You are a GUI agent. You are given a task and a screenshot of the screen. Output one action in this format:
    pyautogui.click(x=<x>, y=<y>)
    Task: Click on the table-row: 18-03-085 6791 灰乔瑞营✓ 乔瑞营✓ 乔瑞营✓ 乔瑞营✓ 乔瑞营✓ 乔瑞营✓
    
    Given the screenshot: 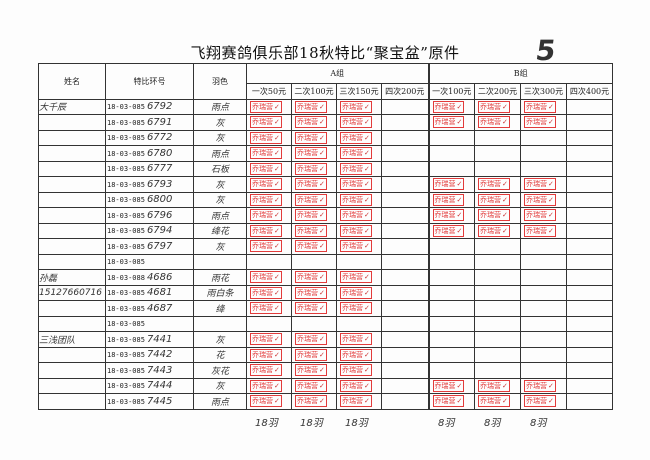 What is the action you would take?
    pyautogui.click(x=325, y=122)
    